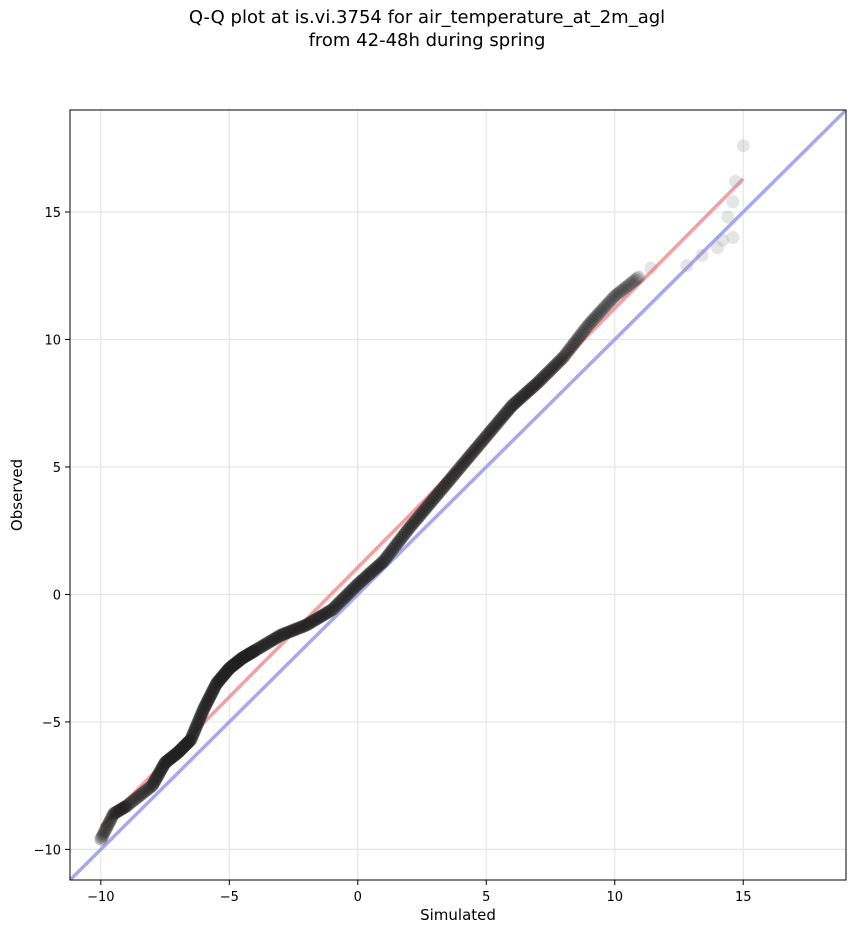 This screenshot has height=934, width=854. Describe the element at coordinates (458, 915) in the screenshot. I see `x-axis-title: Simulated` at that location.